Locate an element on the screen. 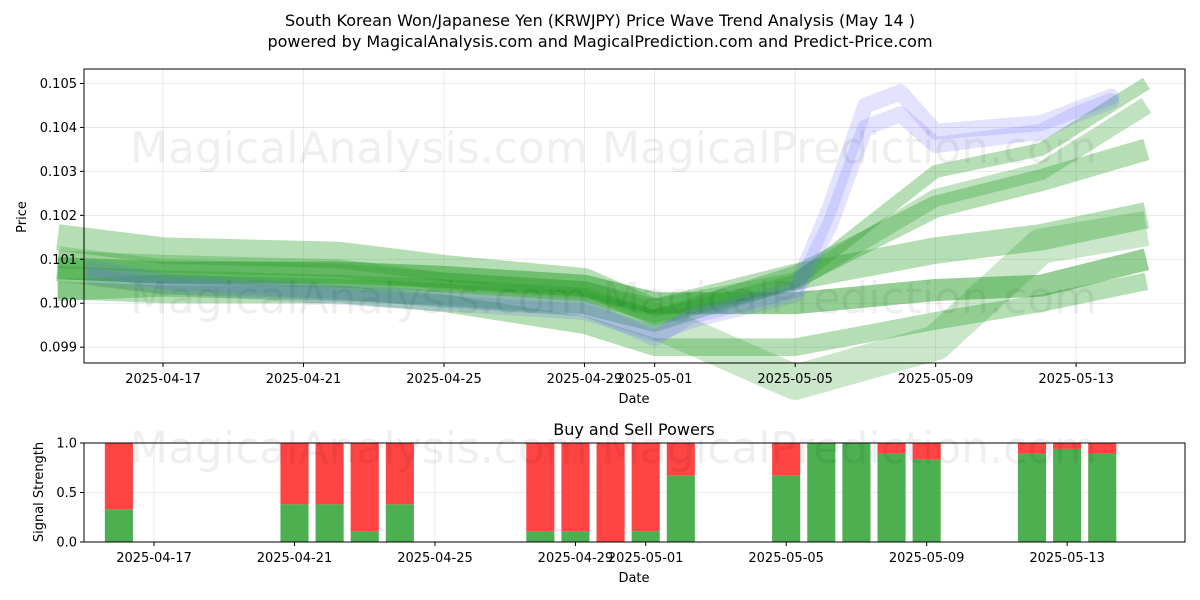 The height and width of the screenshot is (600, 1200). price-x-tick-label: 2025-04-17 is located at coordinates (163, 379).